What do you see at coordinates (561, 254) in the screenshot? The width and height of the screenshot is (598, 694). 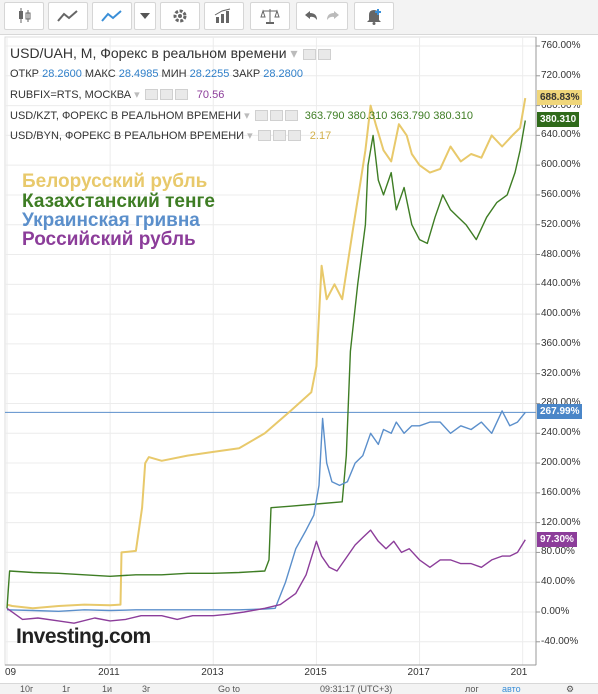 I see `y-tick-label: 480.00%` at bounding box center [561, 254].